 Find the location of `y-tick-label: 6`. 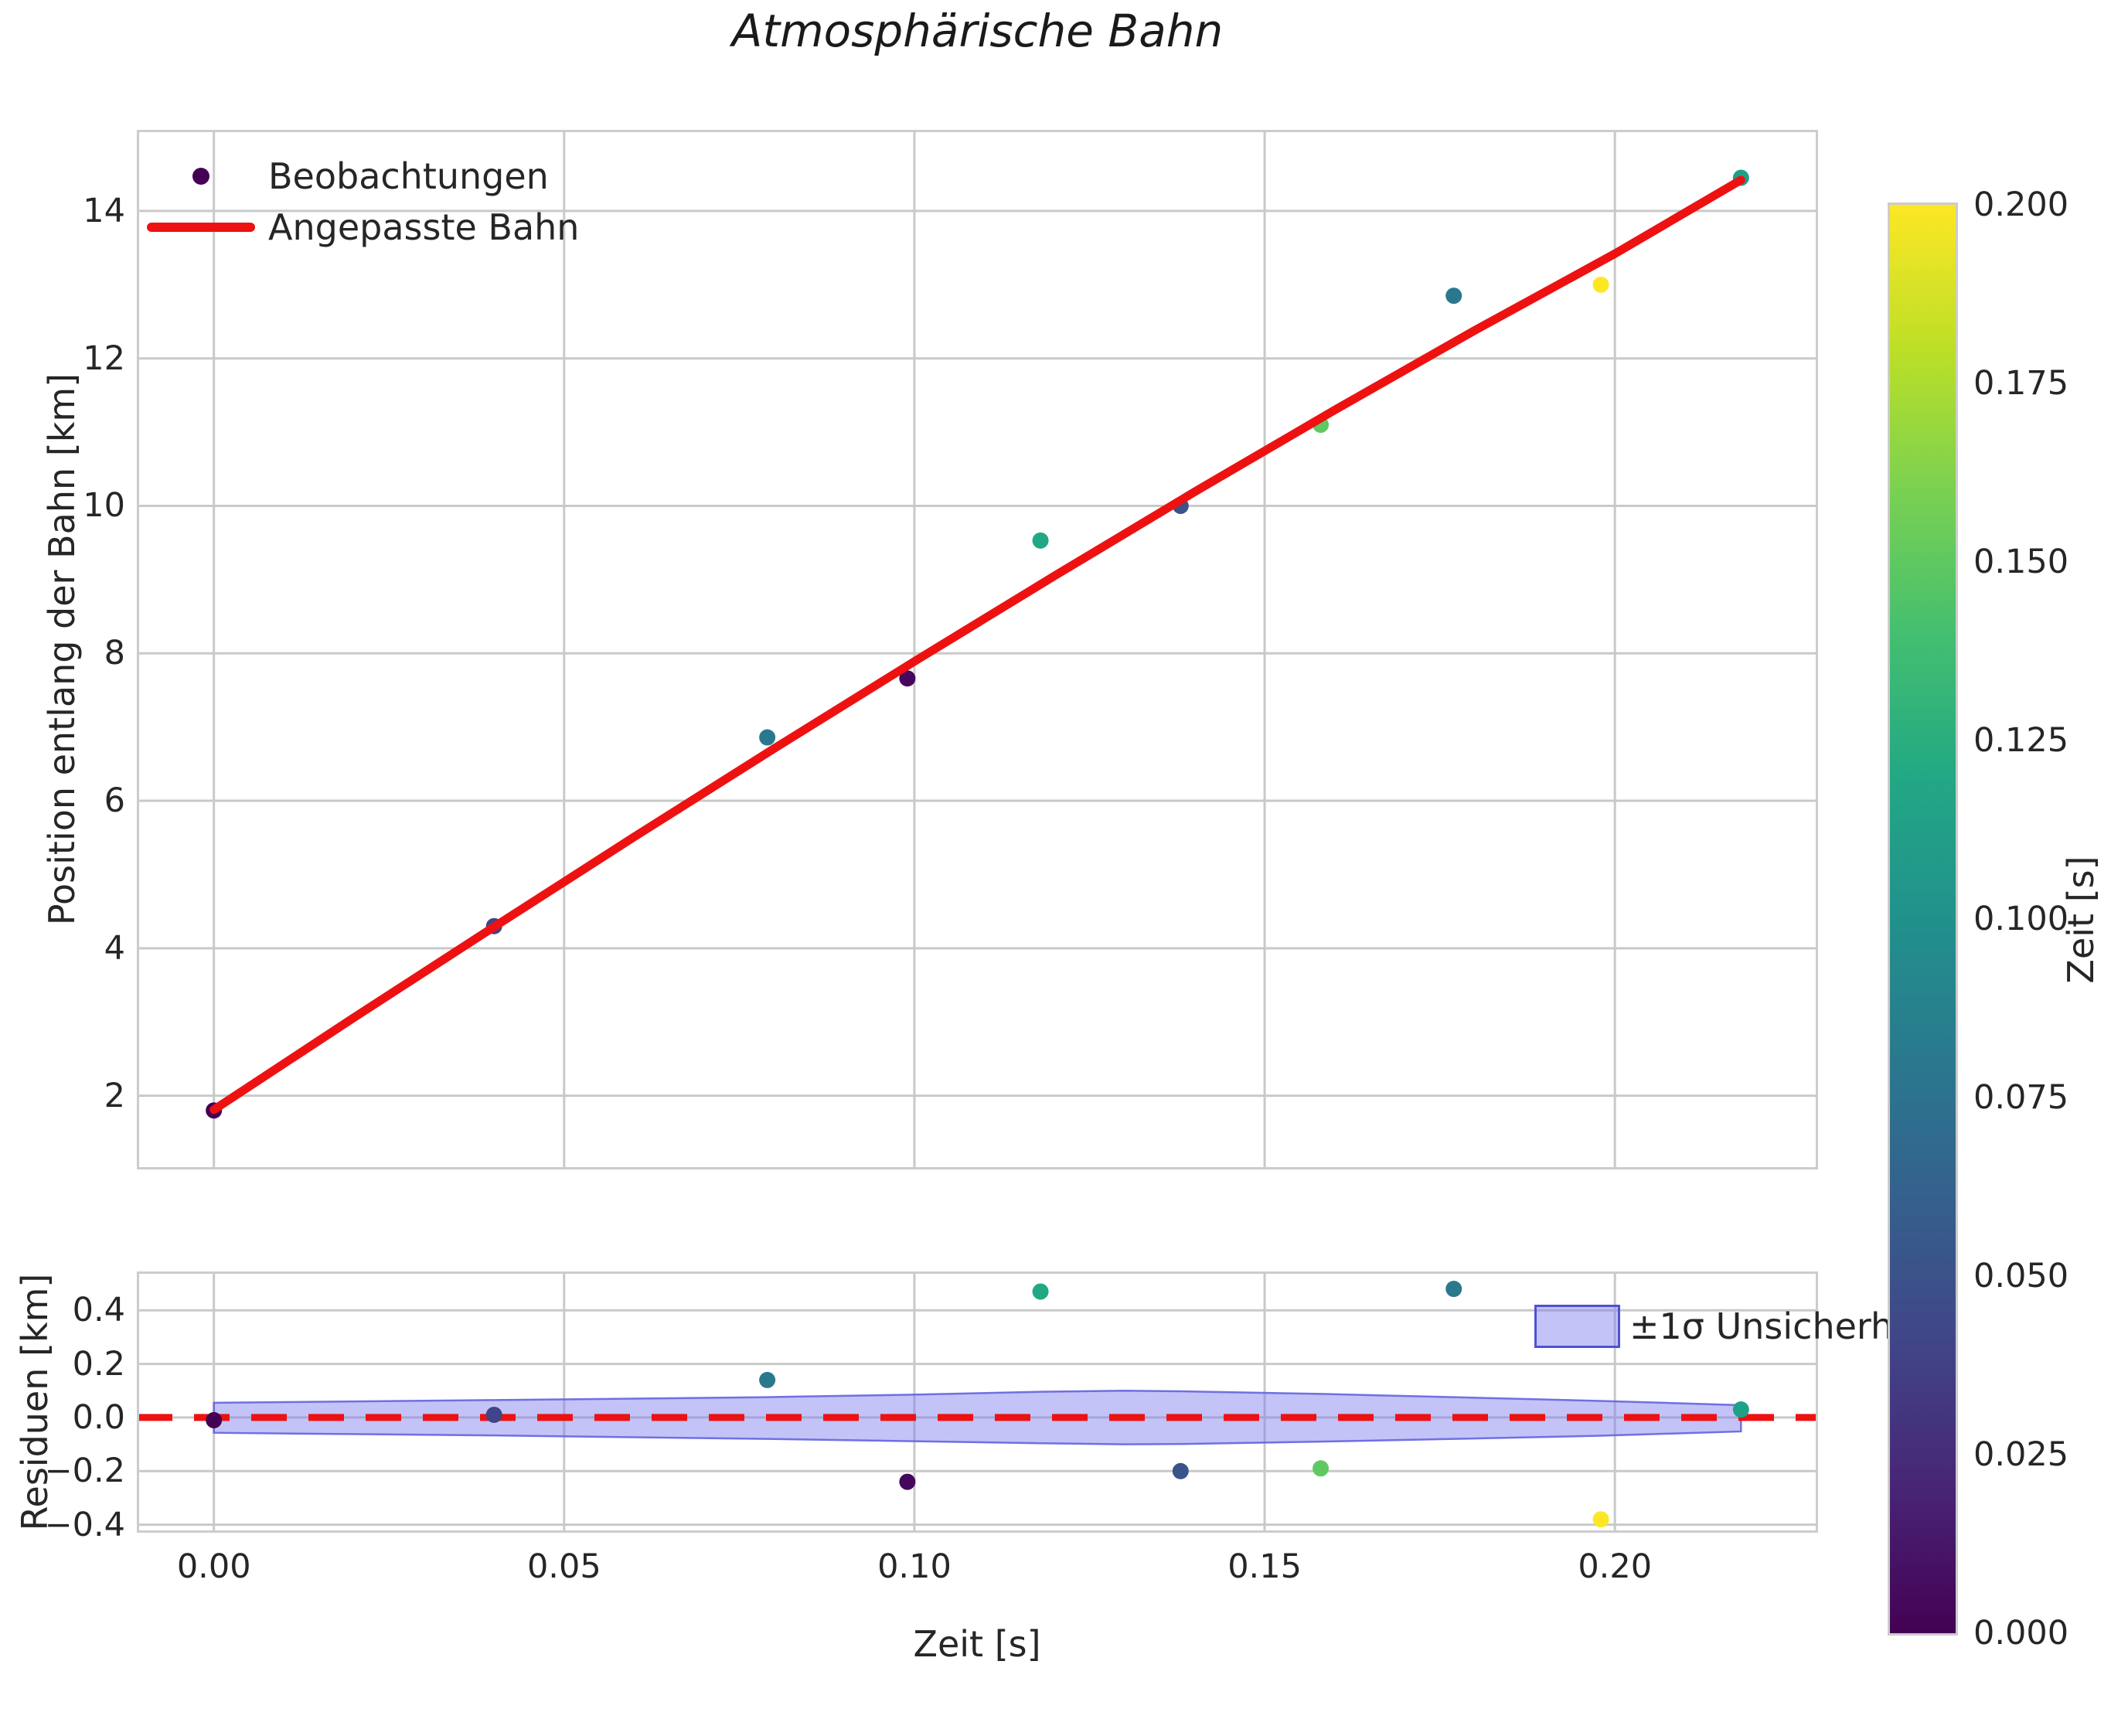

y-tick-label: 6 is located at coordinates (115, 801).